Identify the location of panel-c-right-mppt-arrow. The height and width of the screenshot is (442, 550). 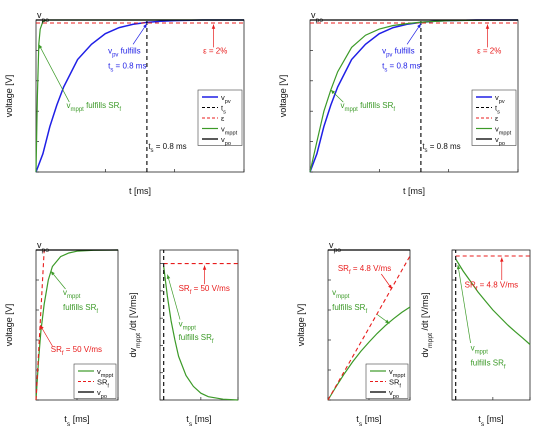
(174, 297).